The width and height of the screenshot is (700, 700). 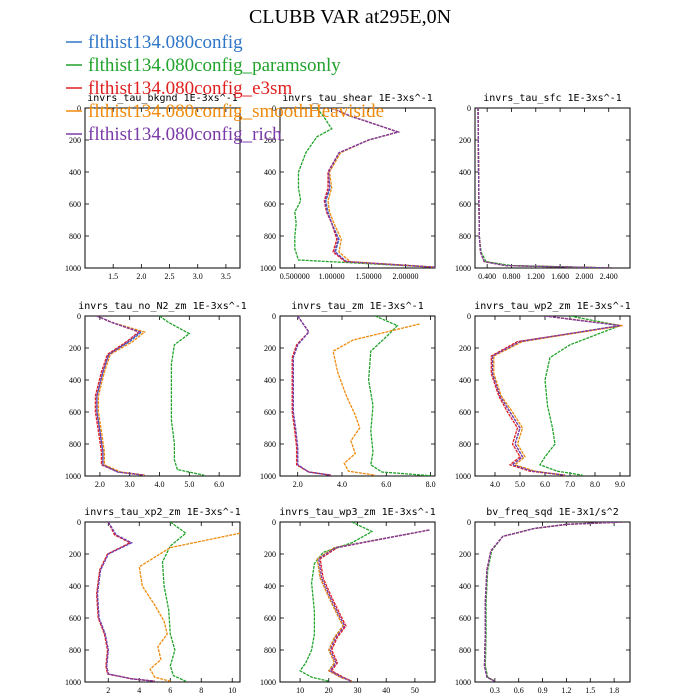 What do you see at coordinates (139, 690) in the screenshot?
I see `x-tick-label: 4` at bounding box center [139, 690].